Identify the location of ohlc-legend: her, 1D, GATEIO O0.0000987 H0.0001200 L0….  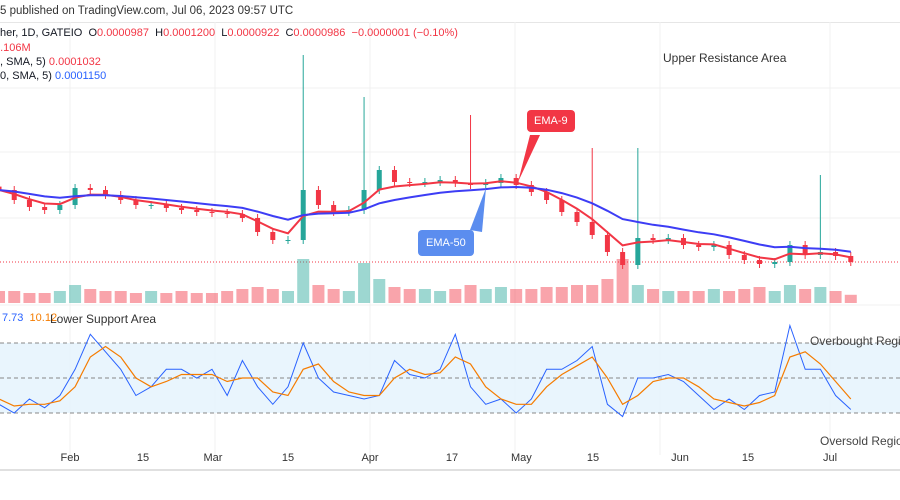
(229, 33).